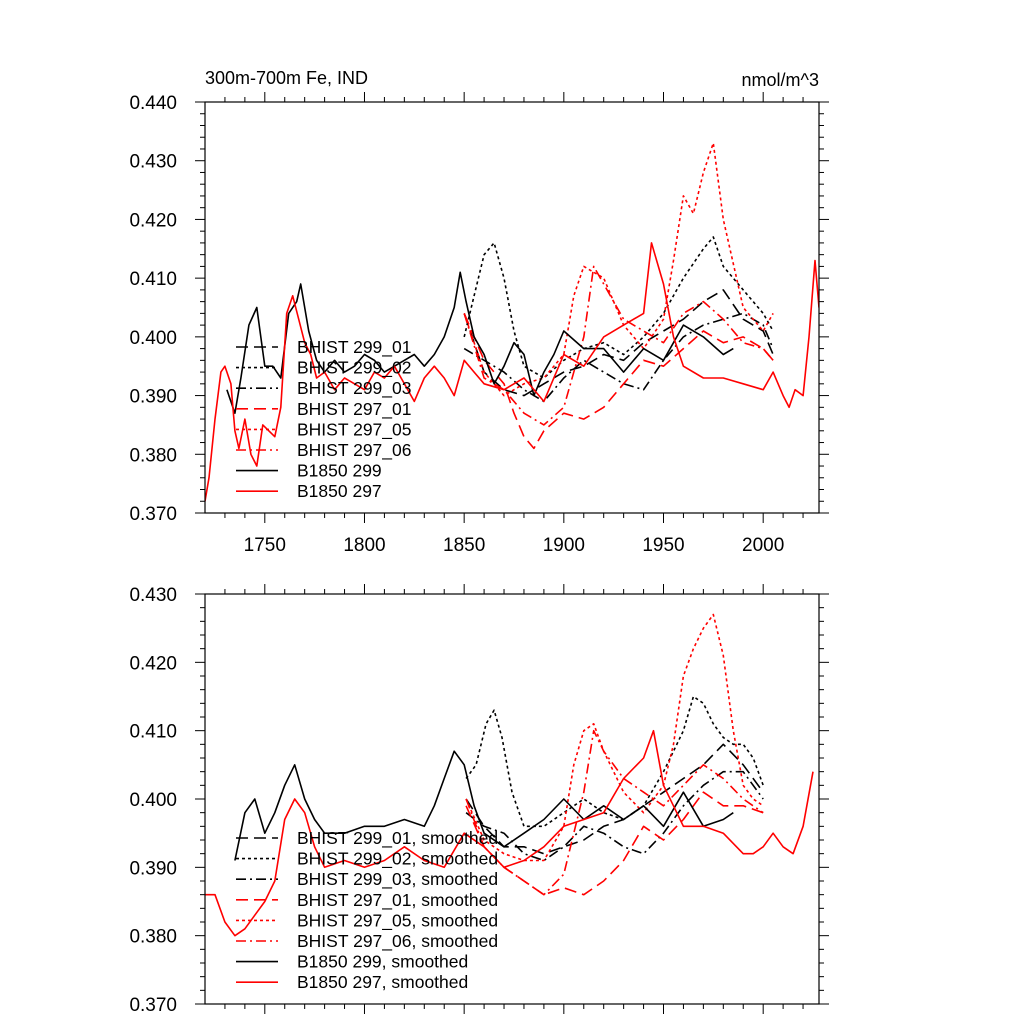  I want to click on legend-label-0-7: B1850 297, so click(339, 491).